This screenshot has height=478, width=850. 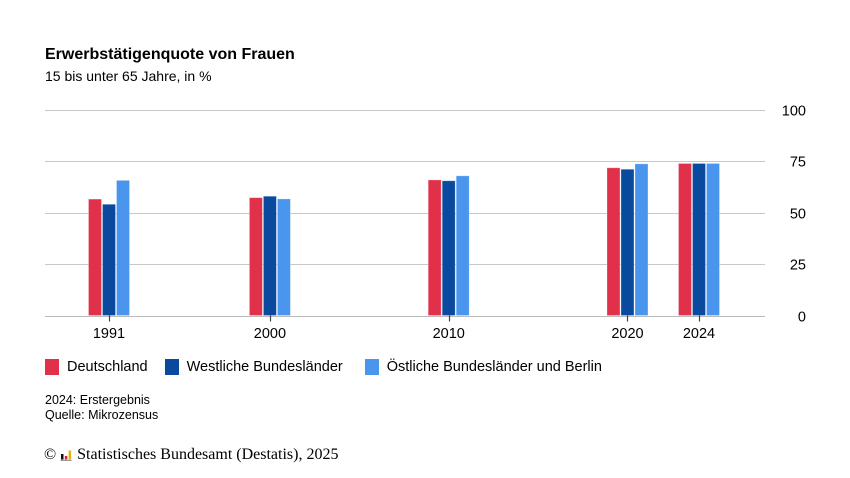 What do you see at coordinates (404, 334) in the screenshot?
I see `x-axis-labels: 1991 2000 2010 2020 2024` at bounding box center [404, 334].